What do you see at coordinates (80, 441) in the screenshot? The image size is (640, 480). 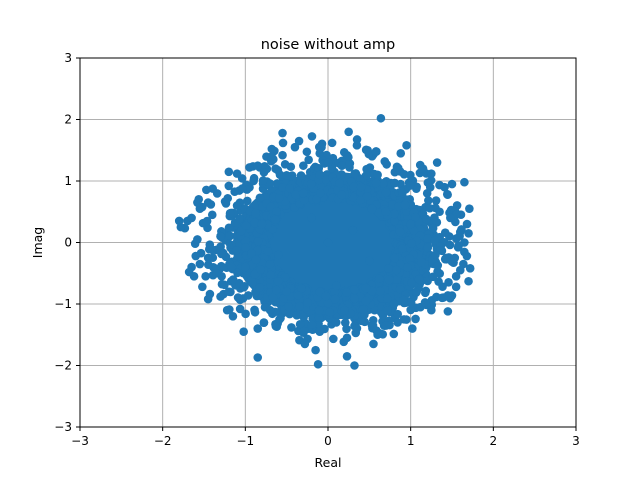 I see `x-tick-label: −3` at bounding box center [80, 441].